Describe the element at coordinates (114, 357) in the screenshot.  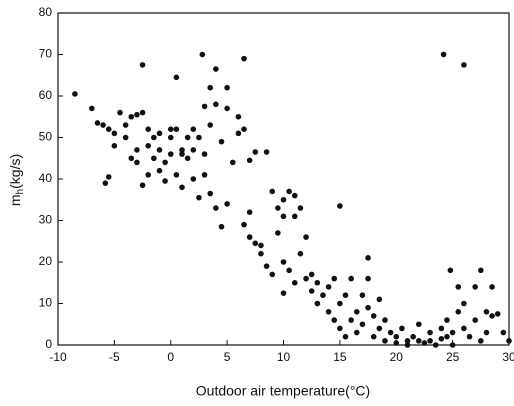
I see `x-tick-label: -5` at that location.